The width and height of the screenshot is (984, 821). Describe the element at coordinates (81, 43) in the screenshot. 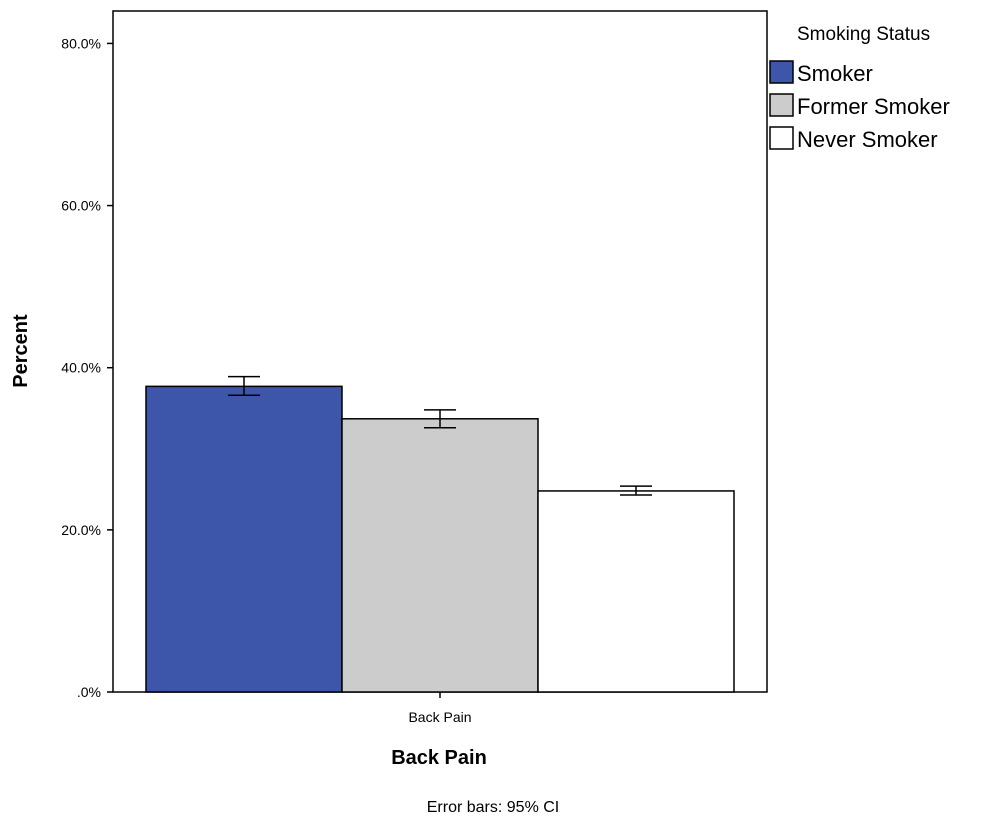

I see `y-tick-label: 80.0%` at that location.